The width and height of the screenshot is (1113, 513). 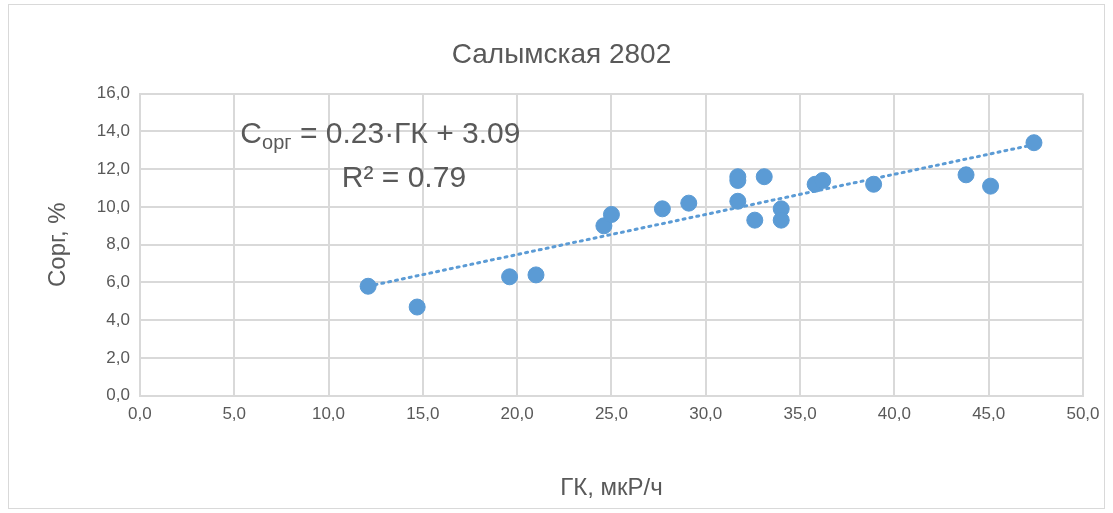 I want to click on x-tick-label: 30,0, so click(x=706, y=413).